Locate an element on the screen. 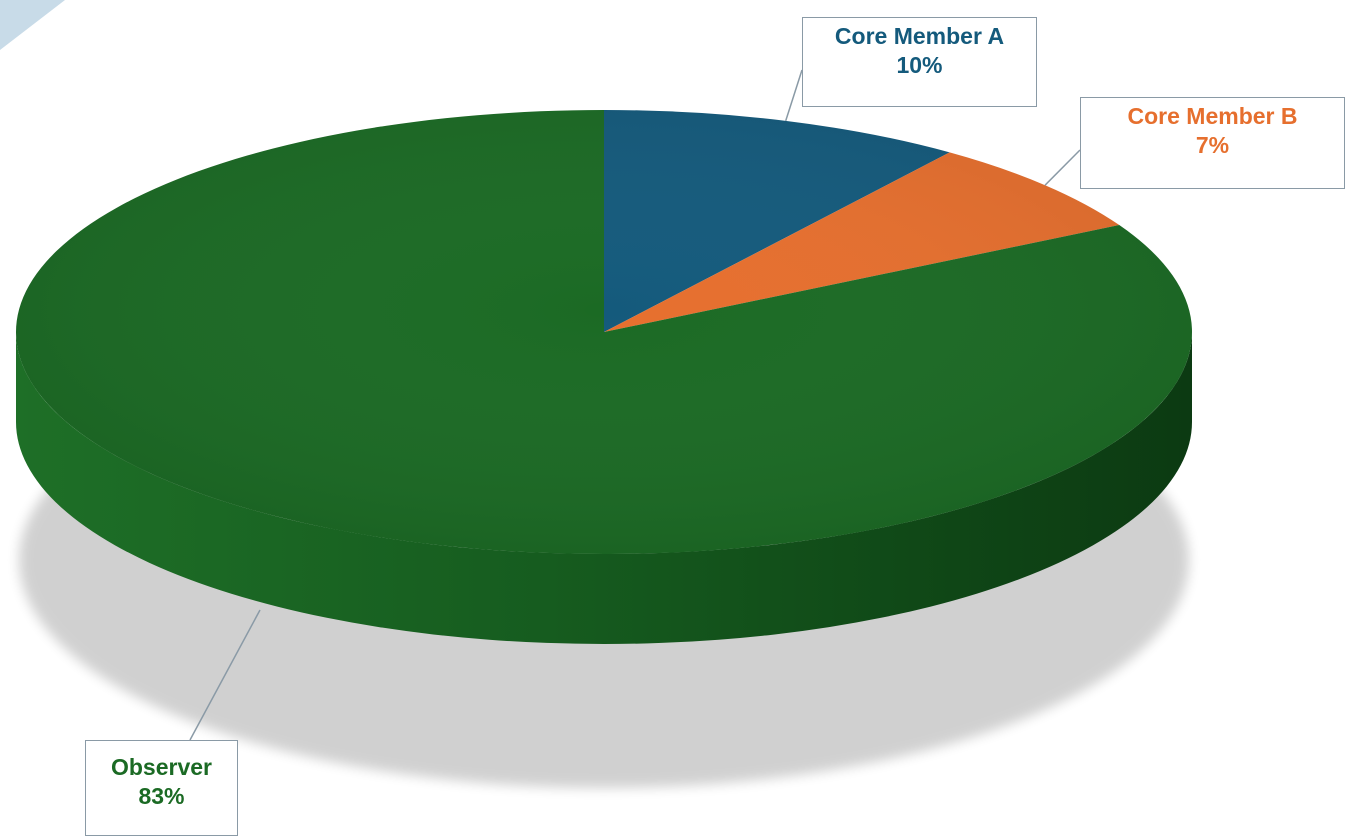  callout-label: Observer is located at coordinates (161, 767).